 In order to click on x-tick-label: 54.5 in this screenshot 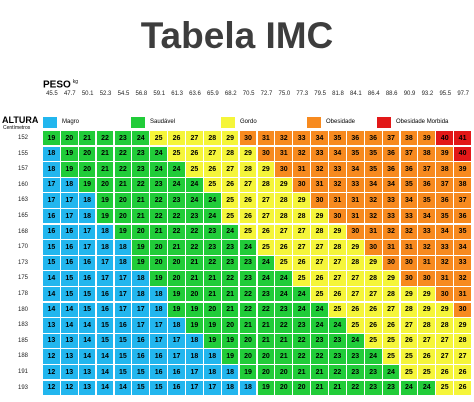, I will do `click(123, 94)`.